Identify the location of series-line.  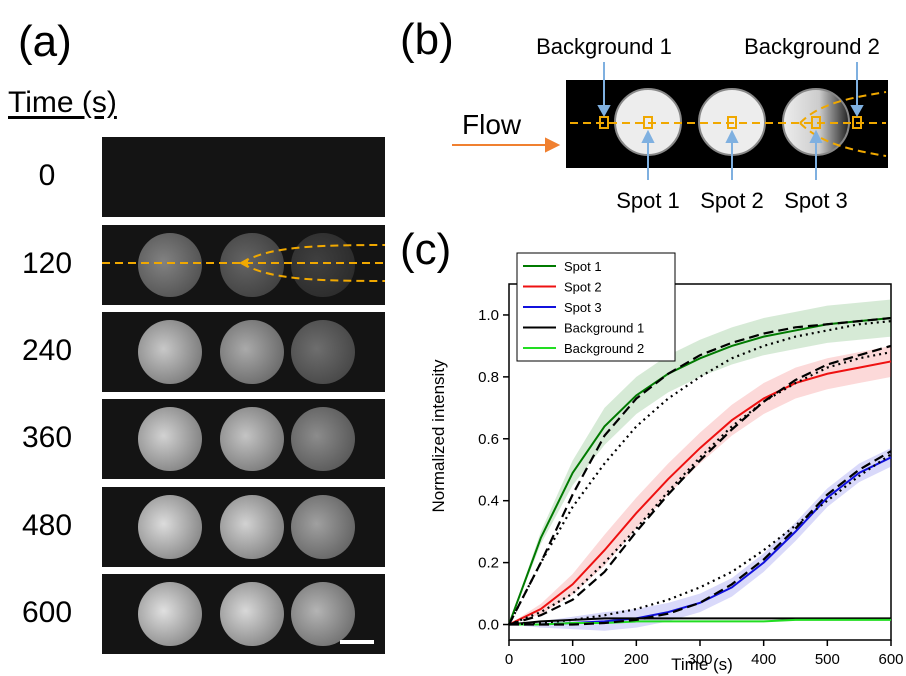
(700, 622).